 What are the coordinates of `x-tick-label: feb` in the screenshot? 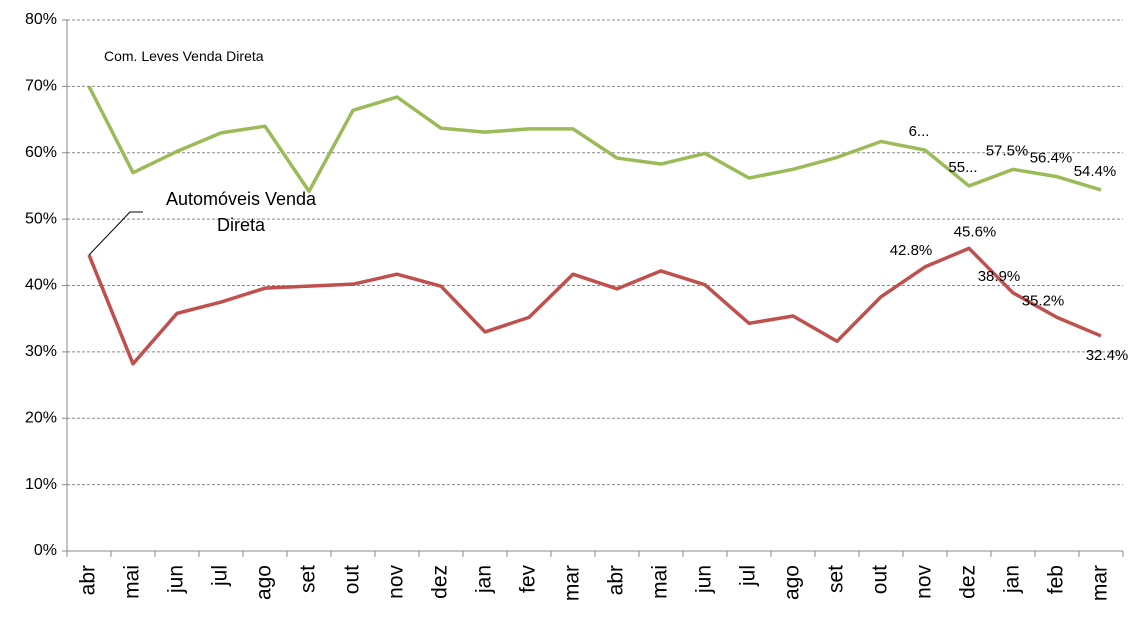 It's located at (1056, 579).